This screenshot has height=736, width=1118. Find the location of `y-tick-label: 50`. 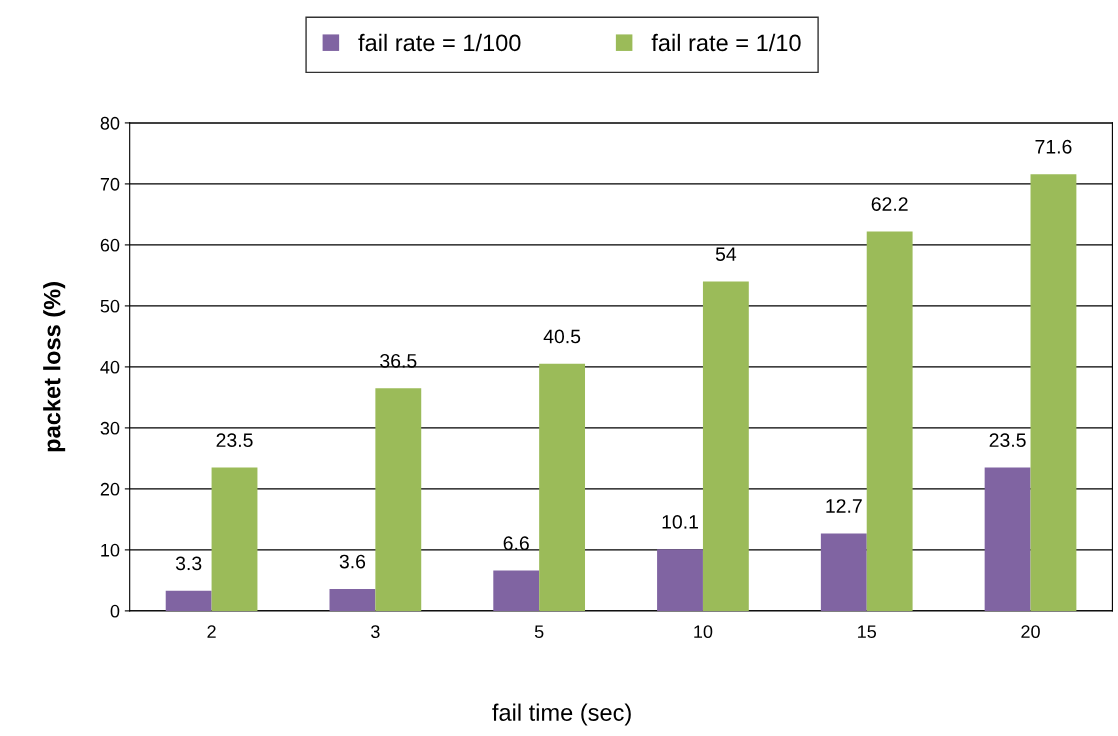

y-tick-label: 50 is located at coordinates (110, 306).